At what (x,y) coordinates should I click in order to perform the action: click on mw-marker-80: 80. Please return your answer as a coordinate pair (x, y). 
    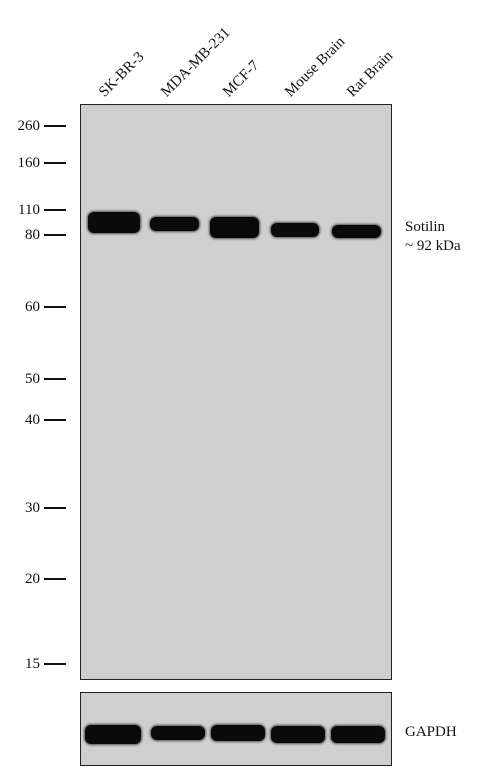
    Looking at the image, I should click on (32, 235).